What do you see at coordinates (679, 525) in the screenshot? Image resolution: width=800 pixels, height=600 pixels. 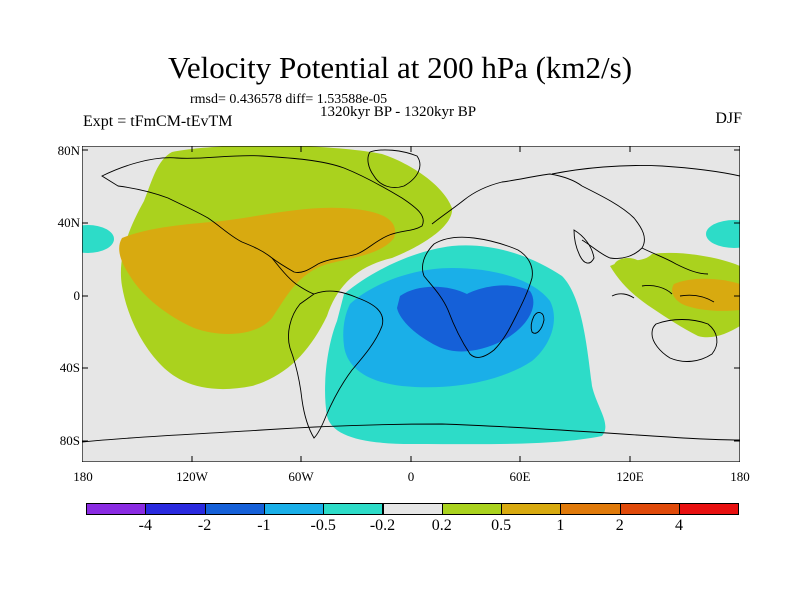 I see `colorbar-label: 4` at bounding box center [679, 525].